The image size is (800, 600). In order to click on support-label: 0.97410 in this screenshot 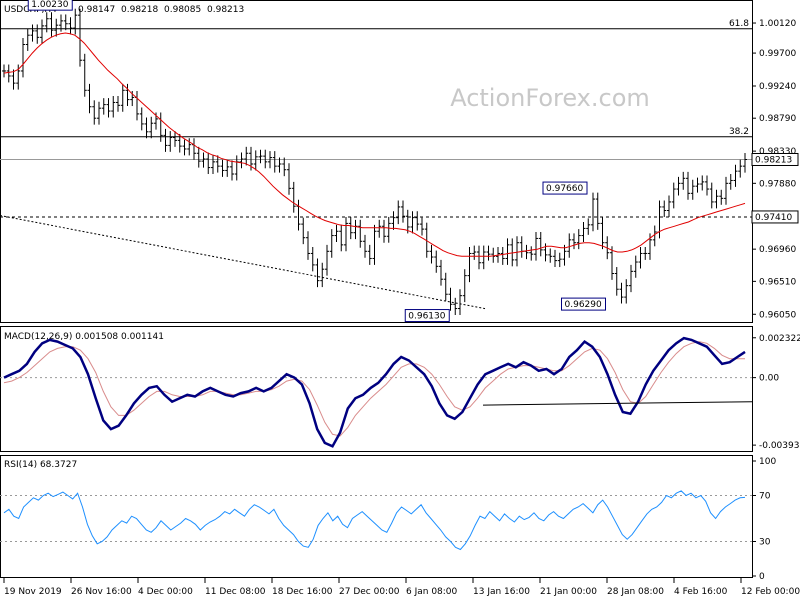, I will do `click(773, 218)`.